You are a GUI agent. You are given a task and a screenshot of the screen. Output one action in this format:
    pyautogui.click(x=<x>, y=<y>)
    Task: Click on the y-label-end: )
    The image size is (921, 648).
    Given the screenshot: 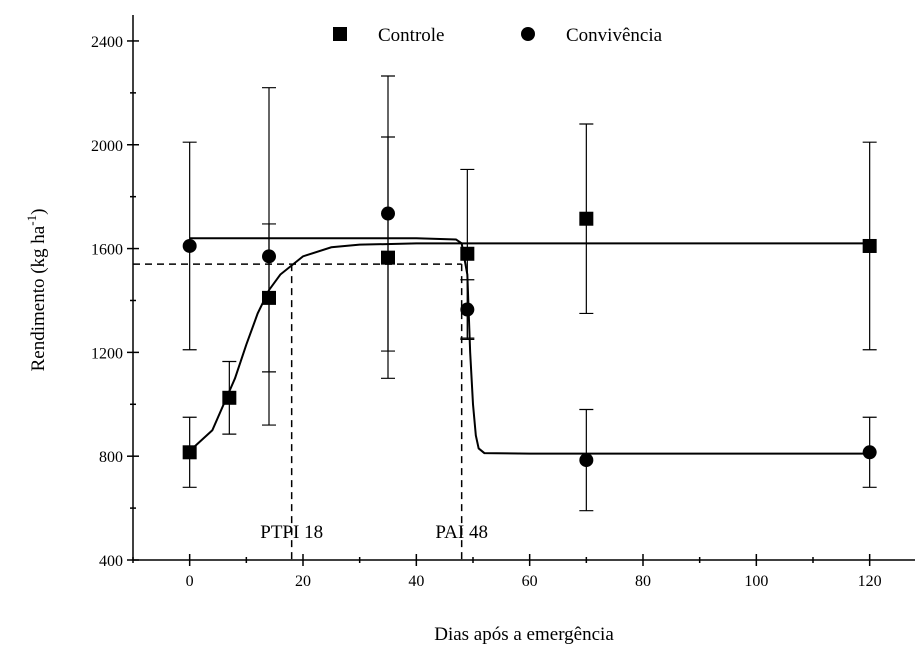 What is the action you would take?
    pyautogui.click(x=38, y=212)
    